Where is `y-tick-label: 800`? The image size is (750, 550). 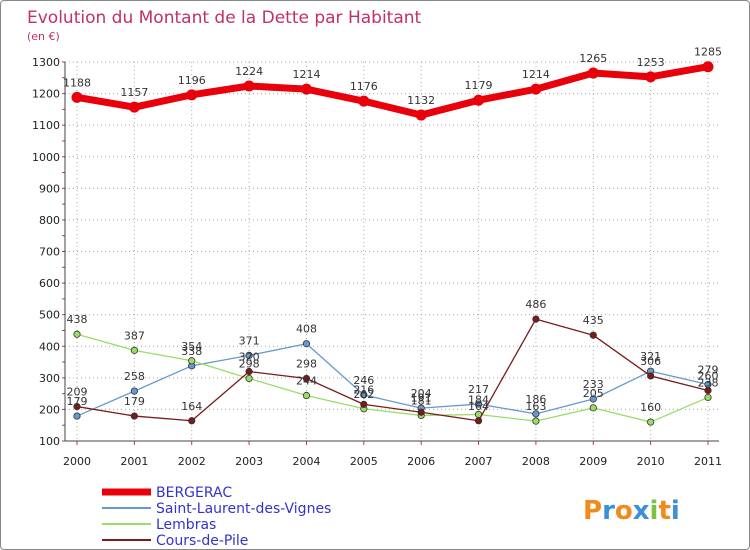 y-tick-label: 800 is located at coordinates (49, 220).